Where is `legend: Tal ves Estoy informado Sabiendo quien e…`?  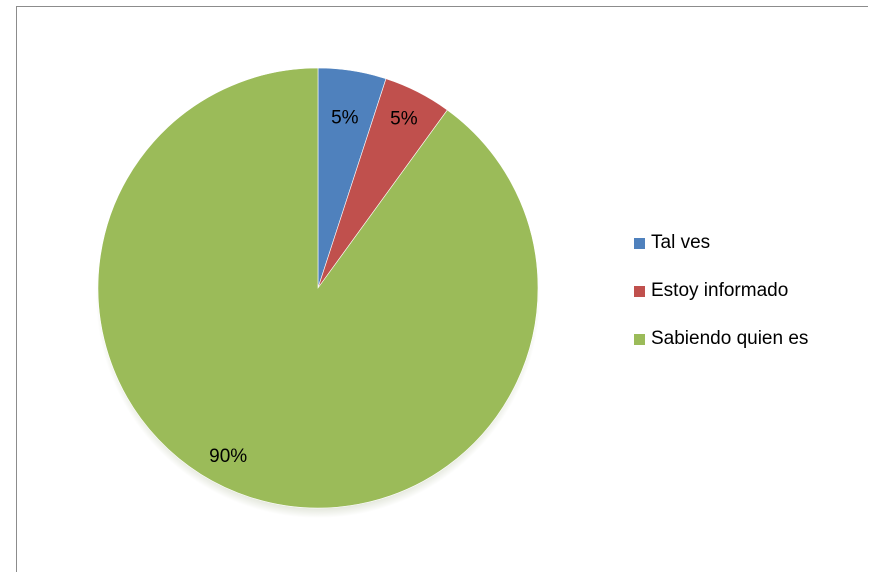
legend: Tal ves Estoy informado Sabiendo quien e… is located at coordinates (721, 304).